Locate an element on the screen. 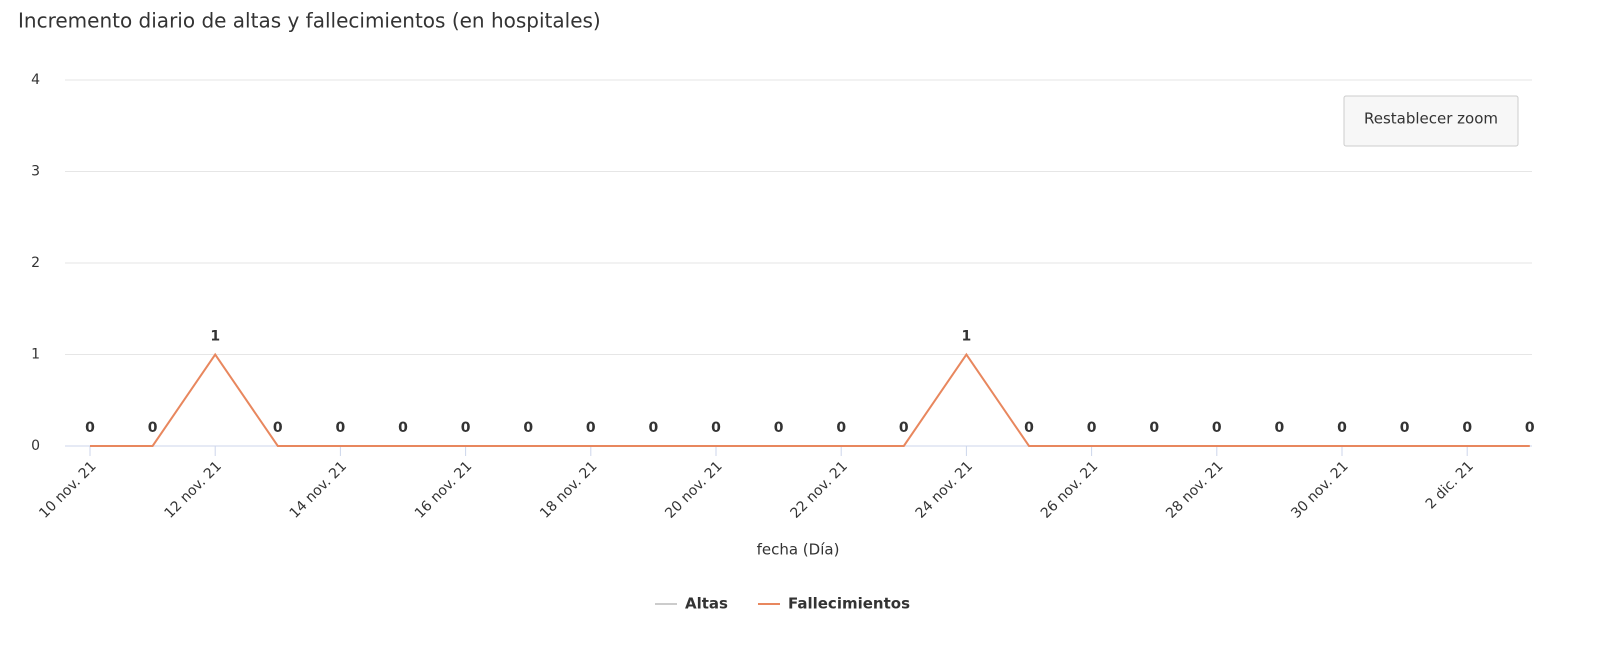 The height and width of the screenshot is (653, 1600). x-tick-label: 10 nov. 21 is located at coordinates (67, 489).